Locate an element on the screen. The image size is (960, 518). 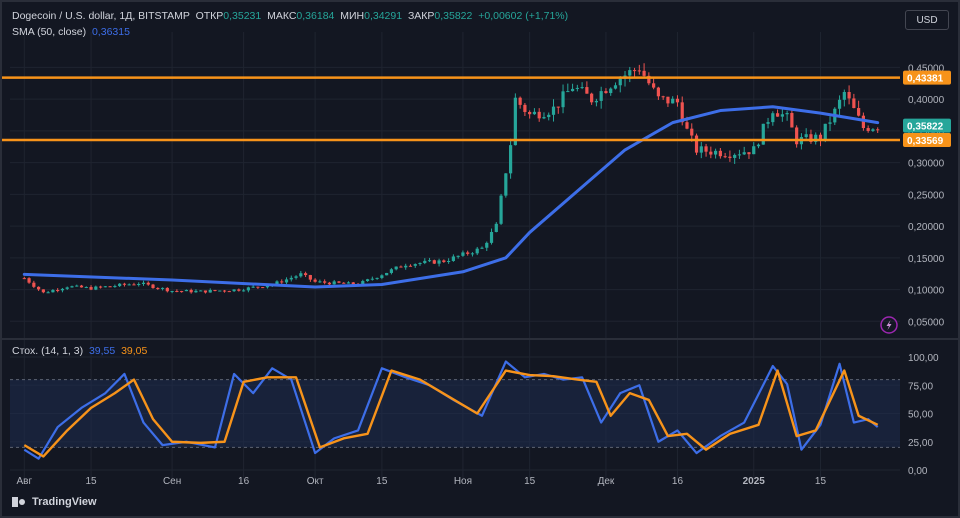
sma-legend: SMA (50, close) 0,36315 is located at coordinates (71, 32).